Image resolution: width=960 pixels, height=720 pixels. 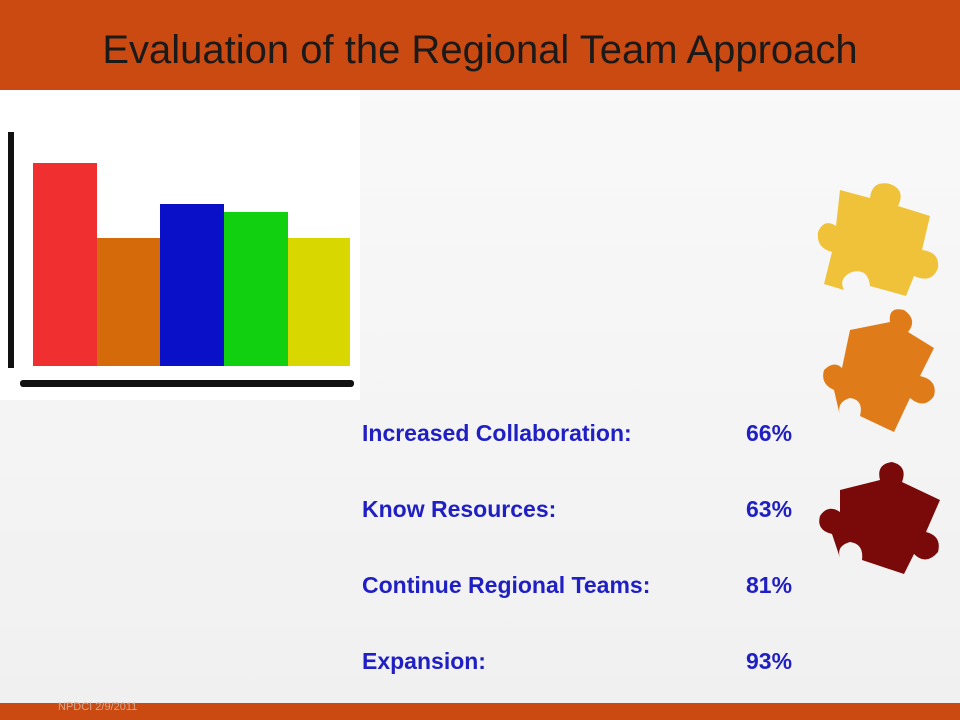 What do you see at coordinates (459, 509) in the screenshot?
I see `item-label: Know Resources:` at bounding box center [459, 509].